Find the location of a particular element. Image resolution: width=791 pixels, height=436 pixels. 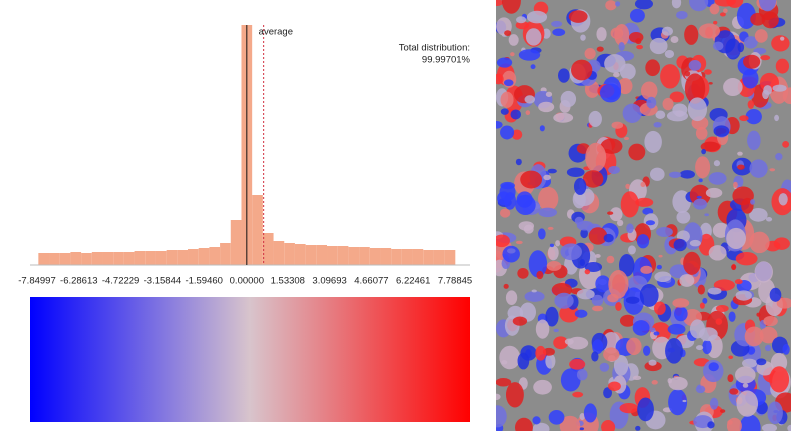

x-tick-label: -1.59460 is located at coordinates (204, 281).